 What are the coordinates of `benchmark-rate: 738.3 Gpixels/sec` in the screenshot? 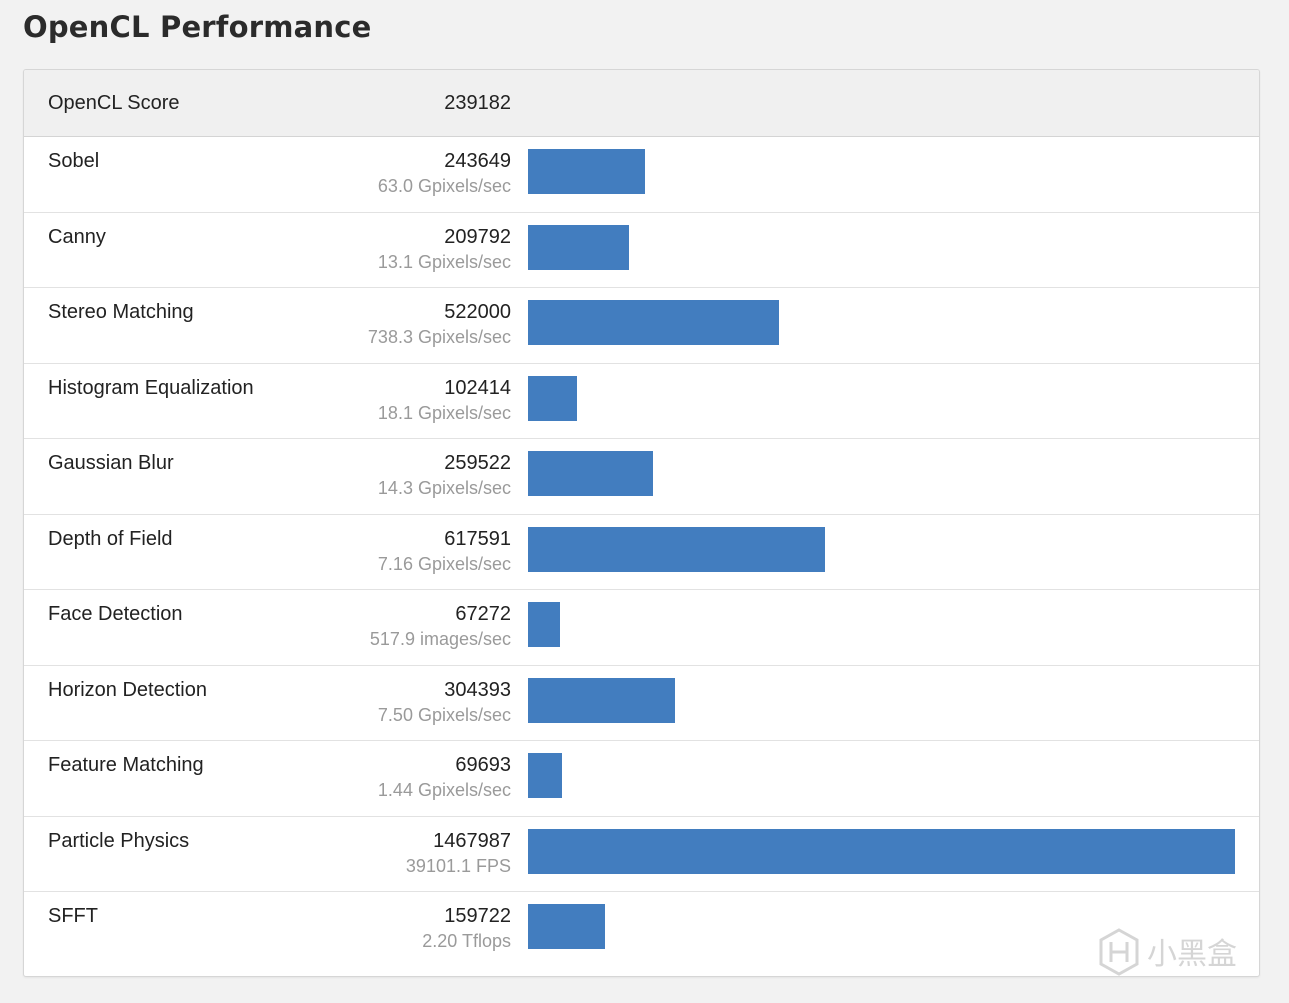 It's located at (439, 337).